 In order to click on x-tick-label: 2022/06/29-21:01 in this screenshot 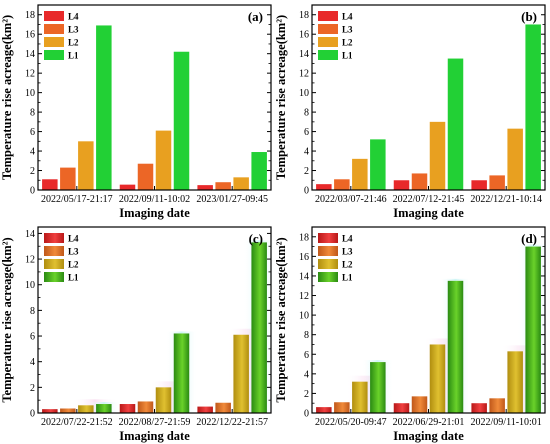, I will do `click(429, 422)`.